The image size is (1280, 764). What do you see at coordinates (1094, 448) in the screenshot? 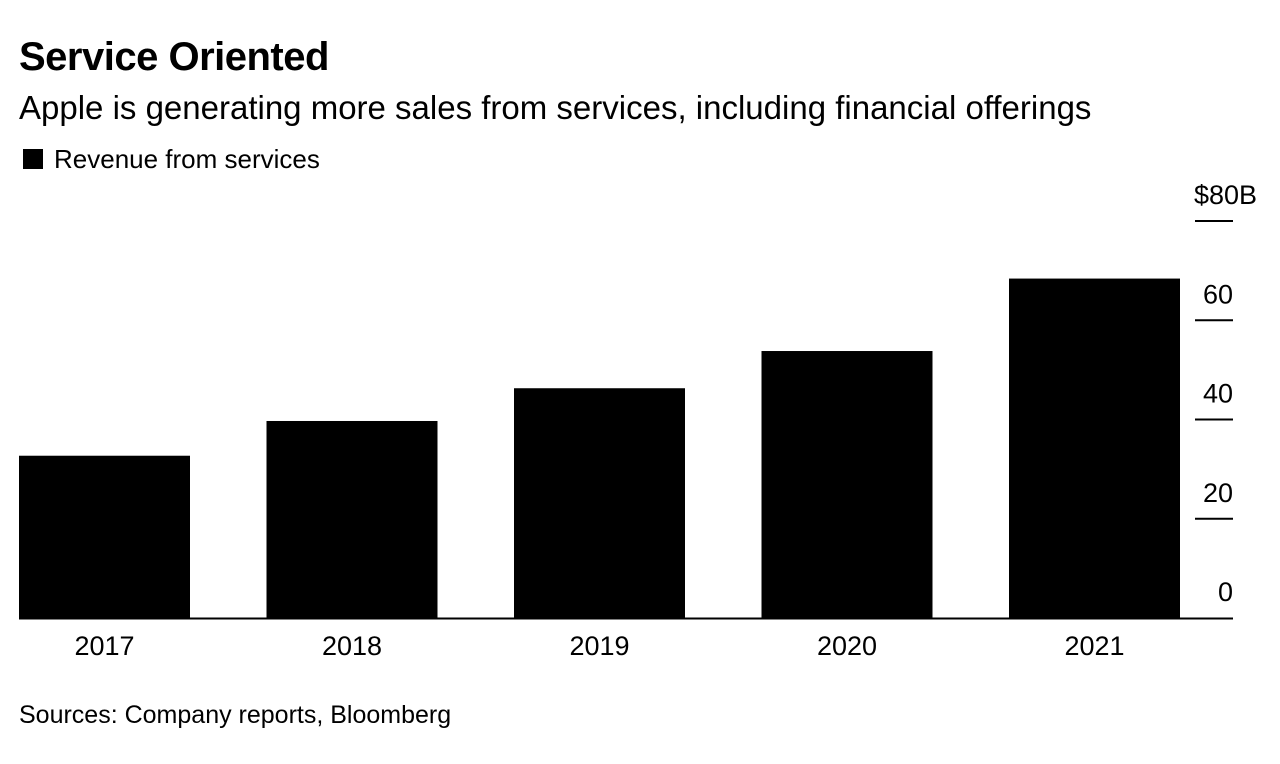
I see `bar-2021` at bounding box center [1094, 448].